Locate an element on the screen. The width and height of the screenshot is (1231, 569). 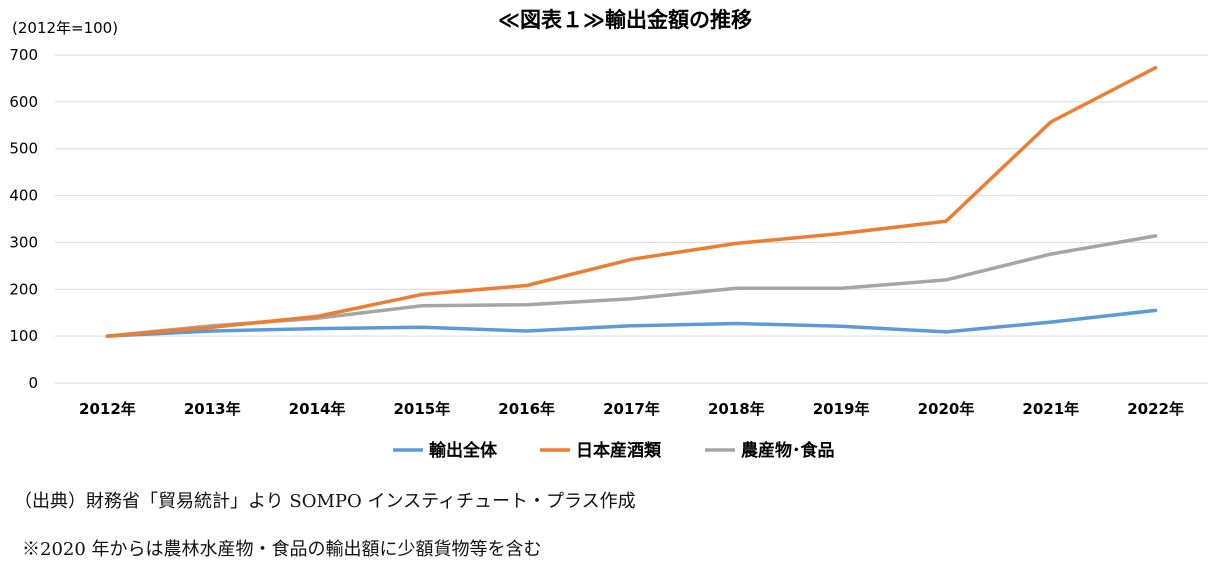
x-tick-label: 2016年 is located at coordinates (526, 409).